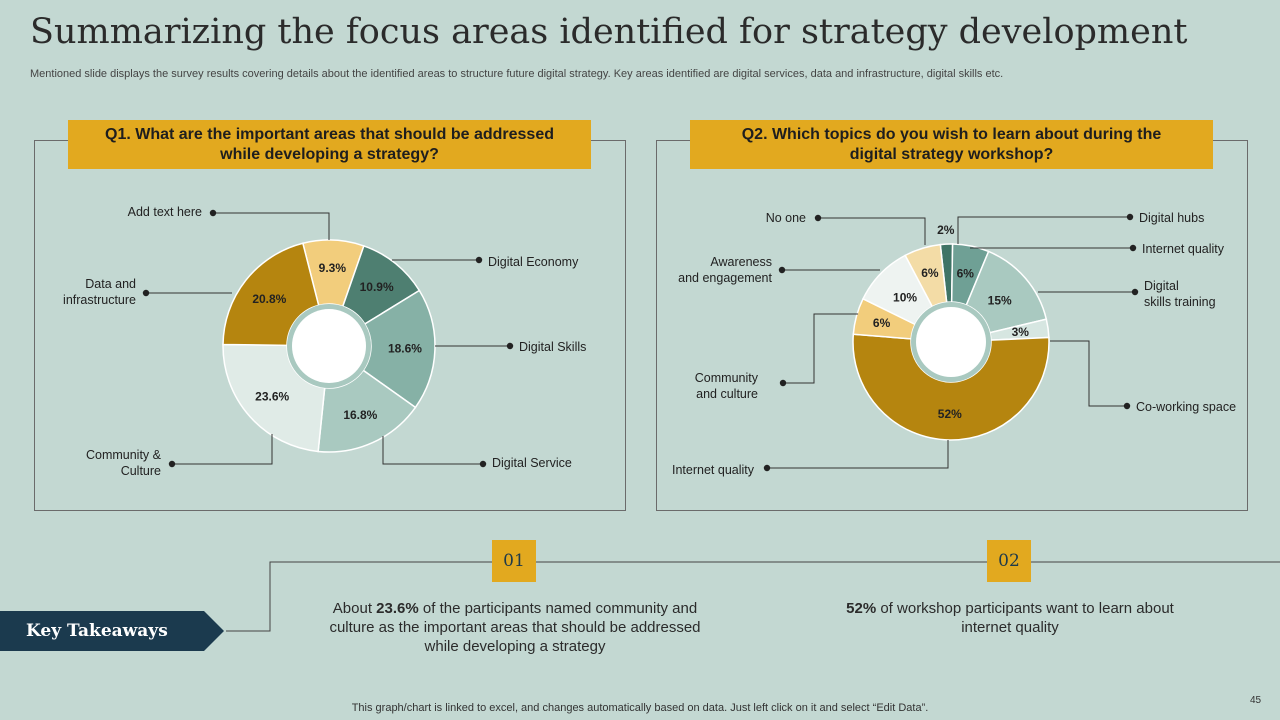 This screenshot has width=1280, height=720. I want to click on chart1-category-label: Culture, so click(141, 471).